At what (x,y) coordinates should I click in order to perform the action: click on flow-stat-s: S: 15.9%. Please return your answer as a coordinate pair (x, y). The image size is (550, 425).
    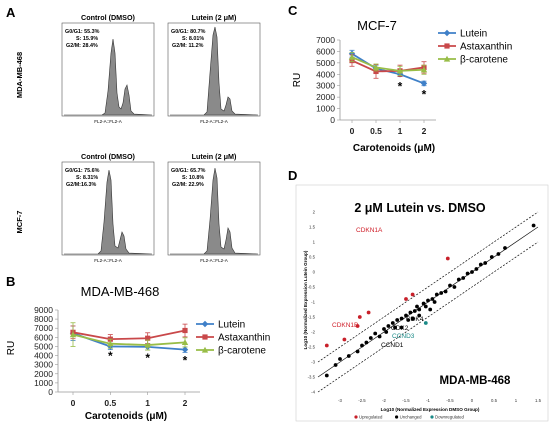
    Looking at the image, I should click on (87, 39).